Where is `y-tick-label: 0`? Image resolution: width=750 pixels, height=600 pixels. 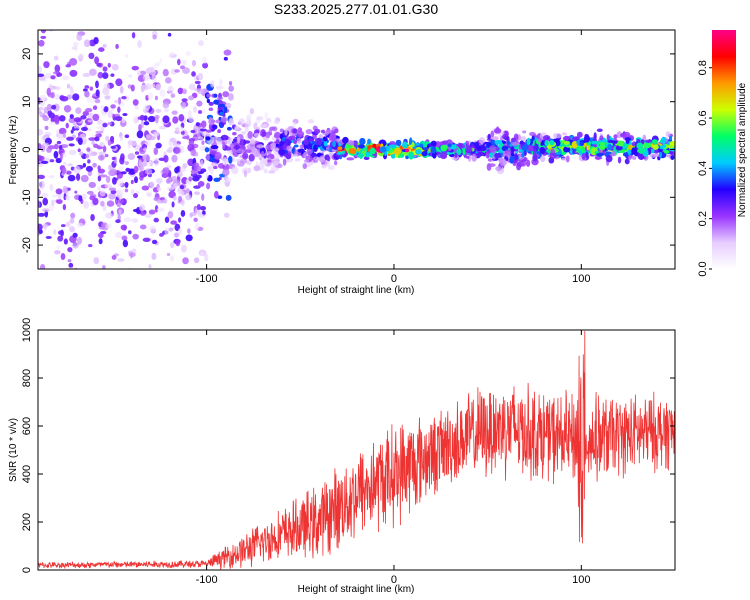 y-tick-label: 0 is located at coordinates (27, 570).